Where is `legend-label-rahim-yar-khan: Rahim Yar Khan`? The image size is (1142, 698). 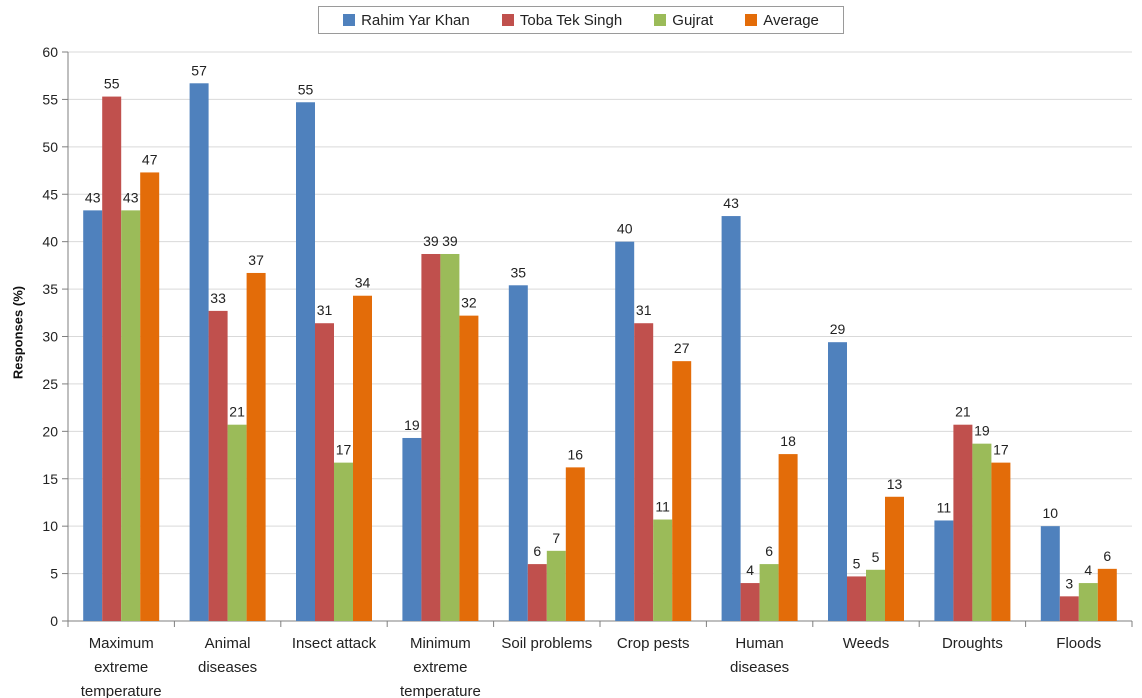
legend-label-rahim-yar-khan: Rahim Yar Khan is located at coordinates (415, 20).